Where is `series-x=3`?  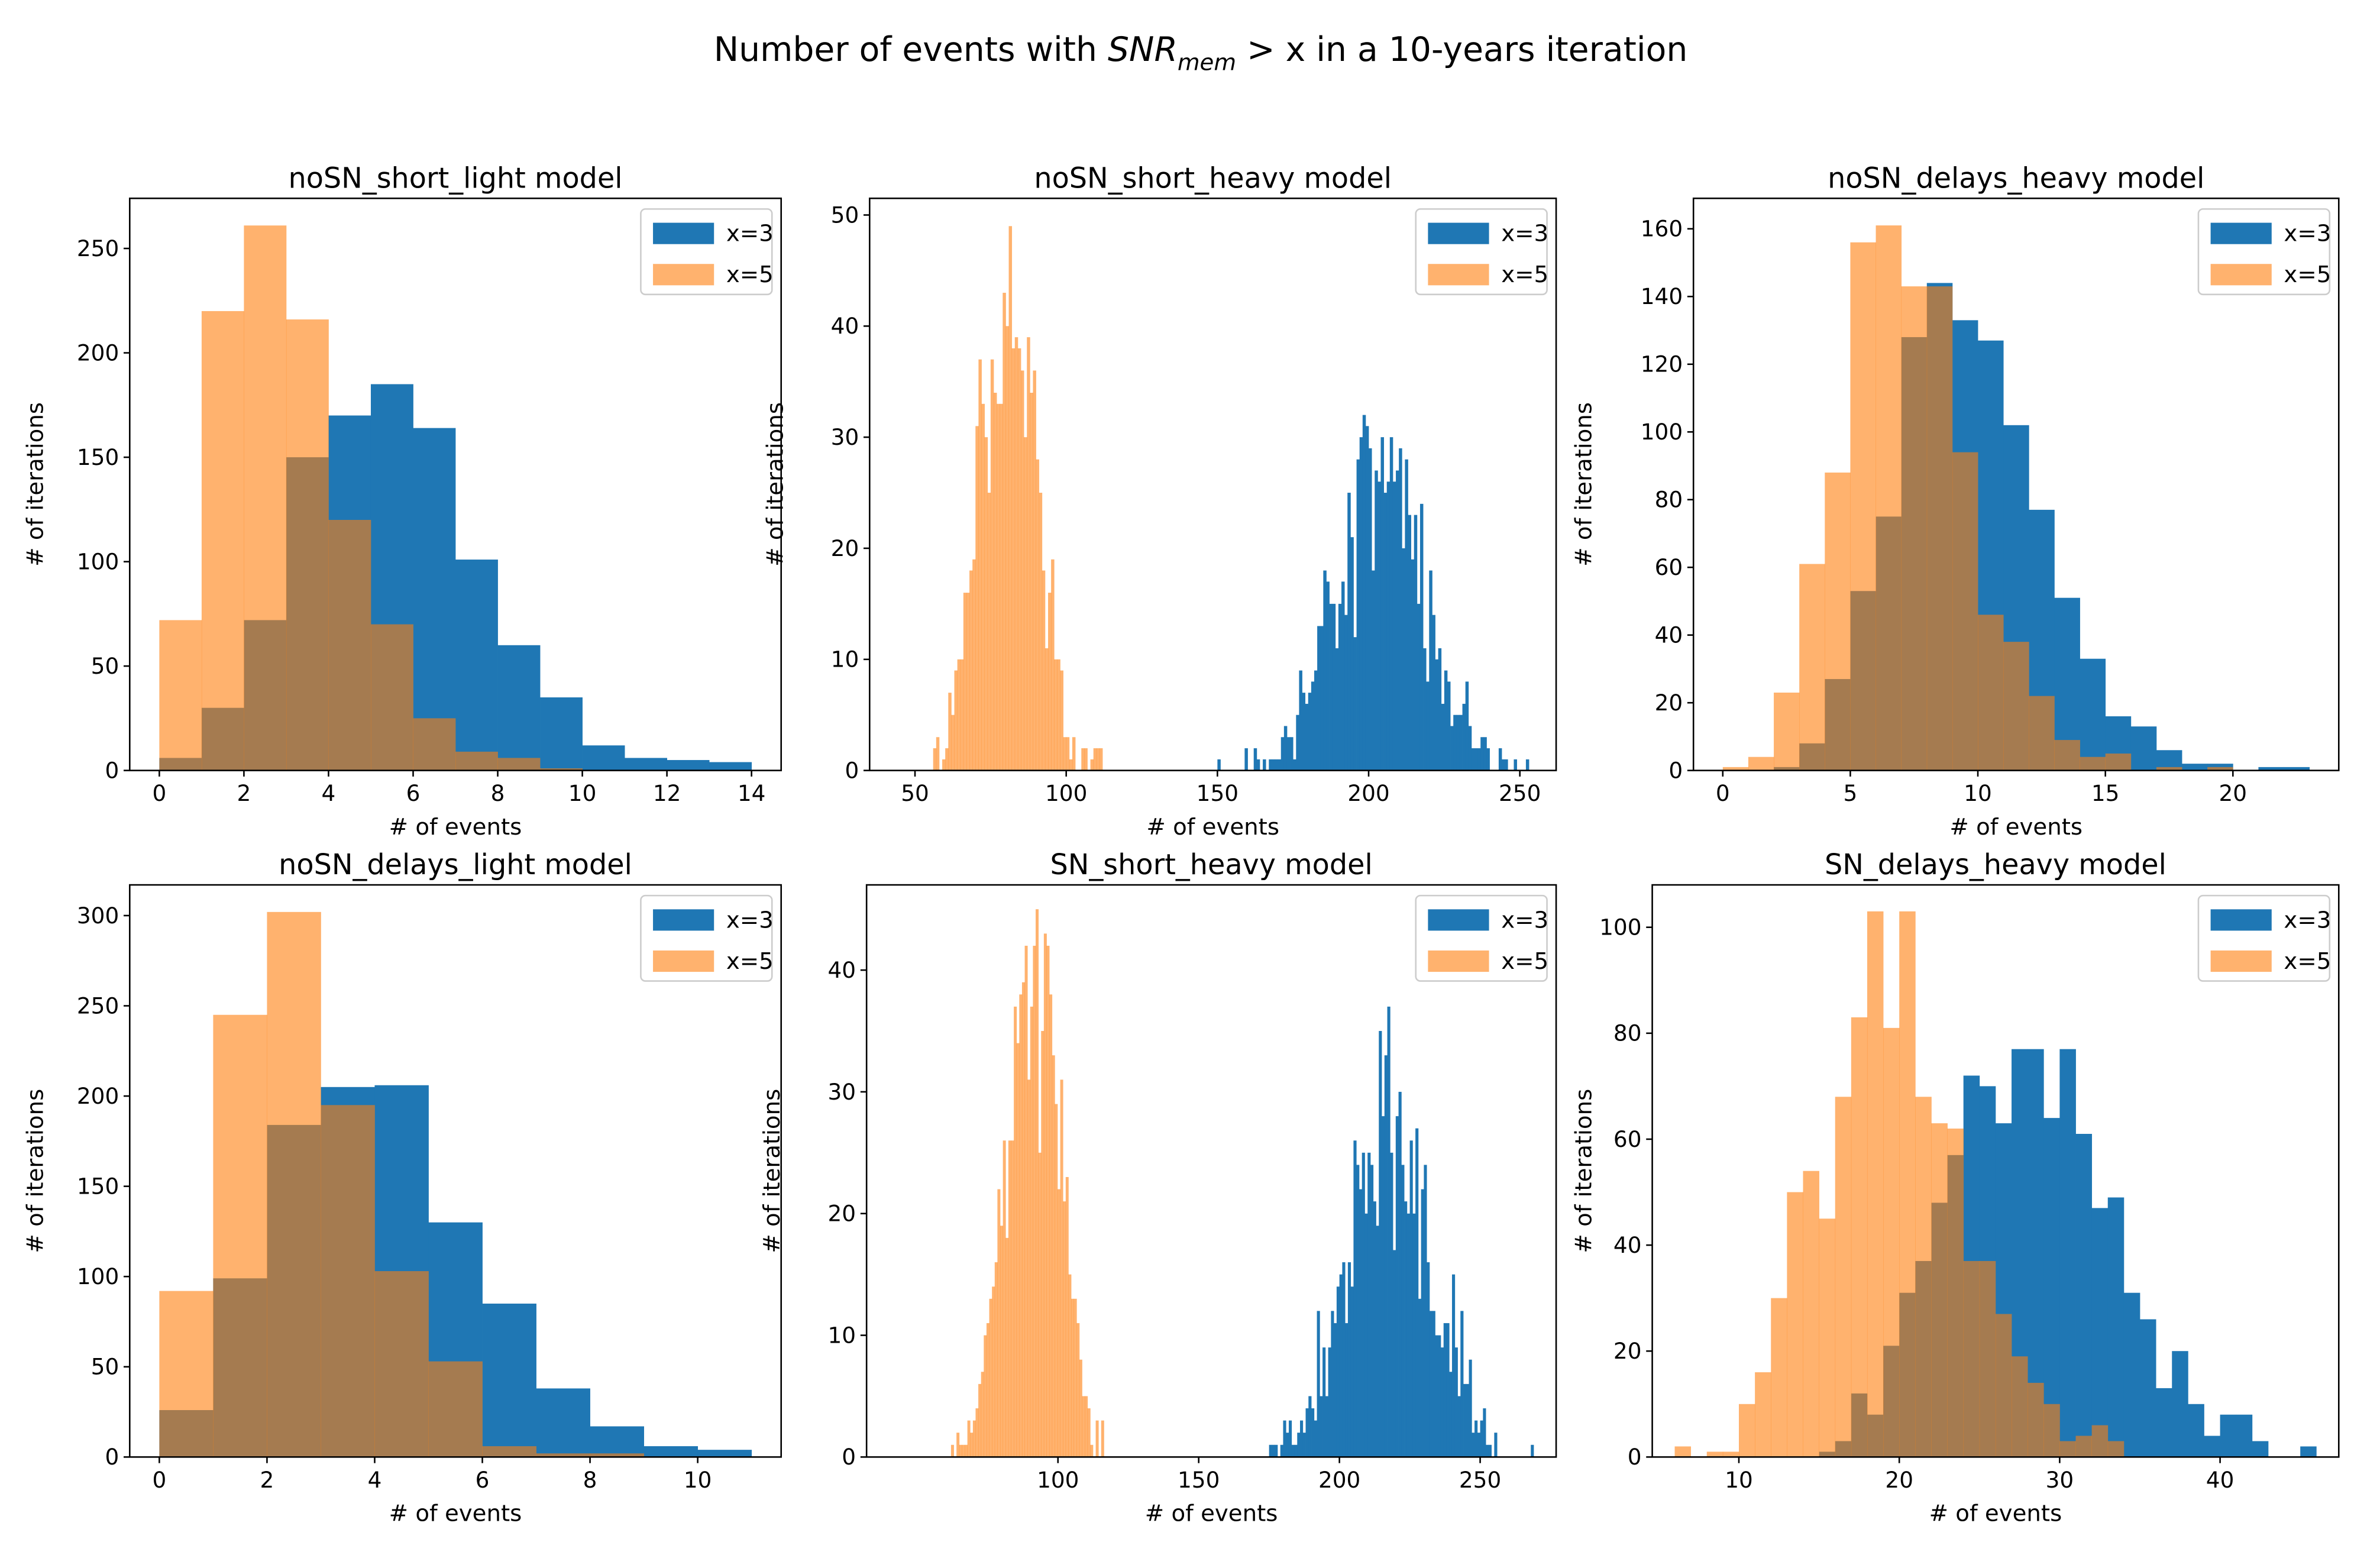
series-x=3 is located at coordinates (1401, 1231).